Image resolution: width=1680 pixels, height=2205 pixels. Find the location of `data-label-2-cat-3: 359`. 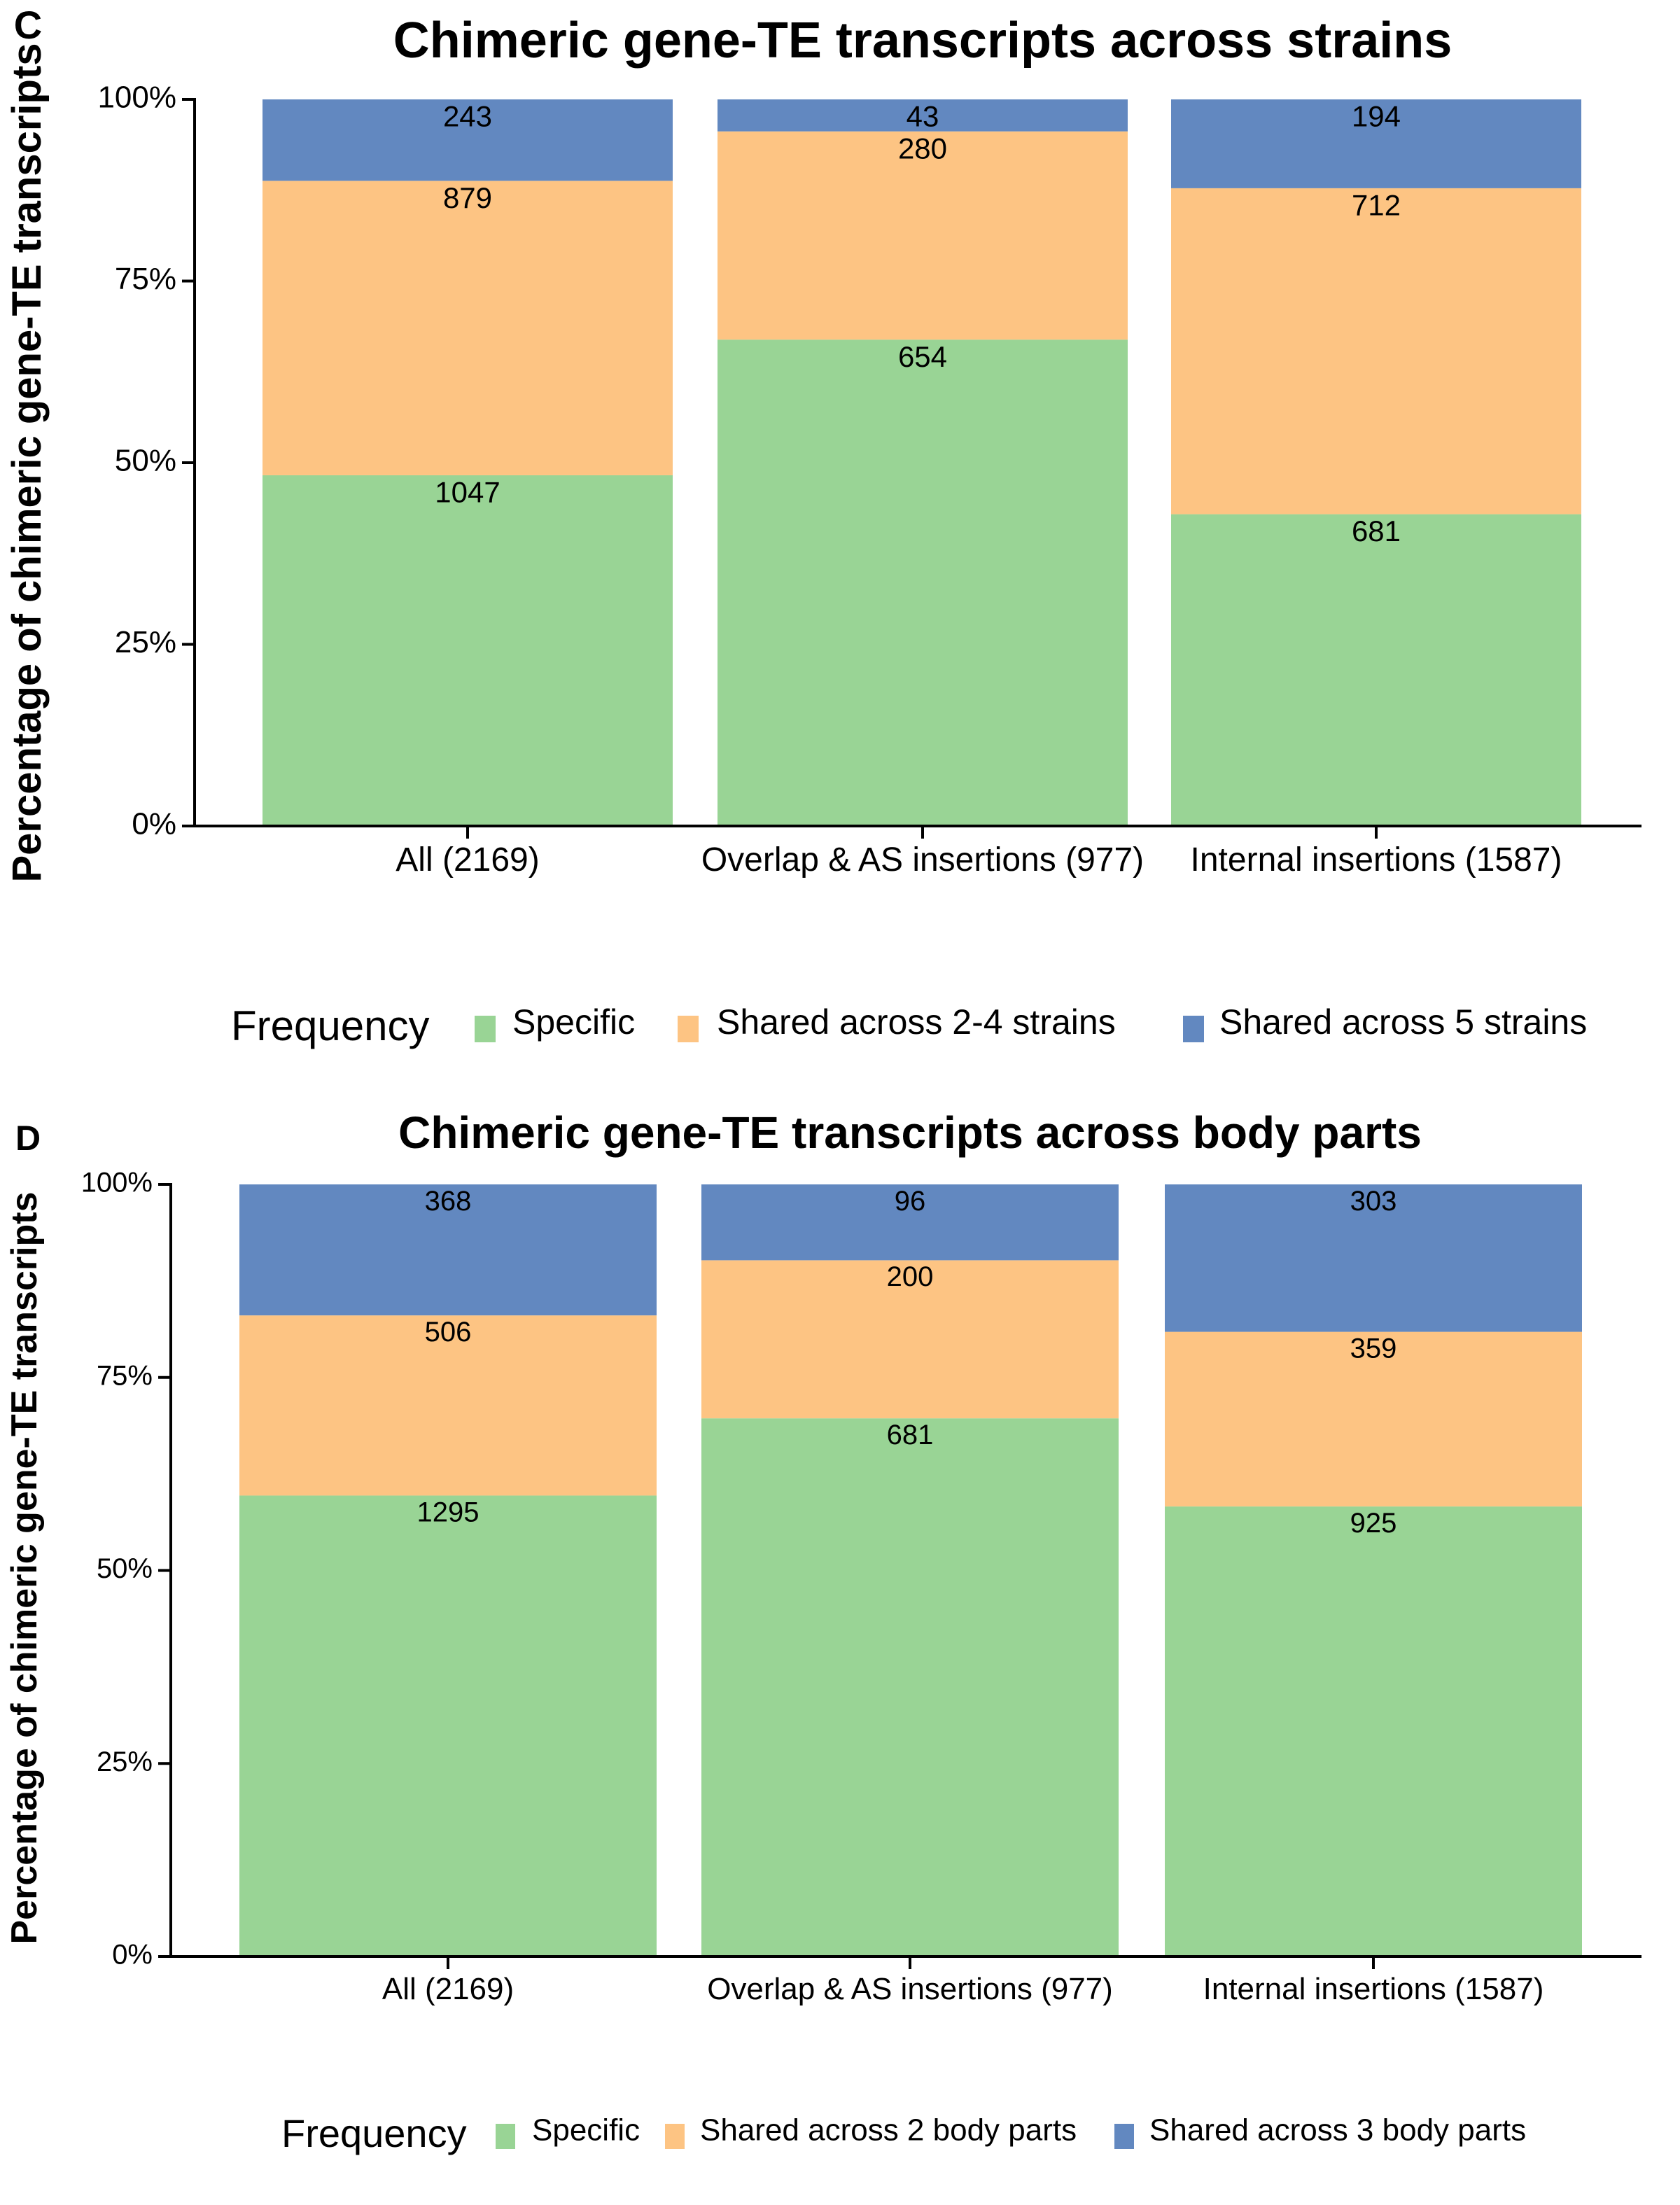

data-label-2-cat-3: 359 is located at coordinates (1373, 1348).